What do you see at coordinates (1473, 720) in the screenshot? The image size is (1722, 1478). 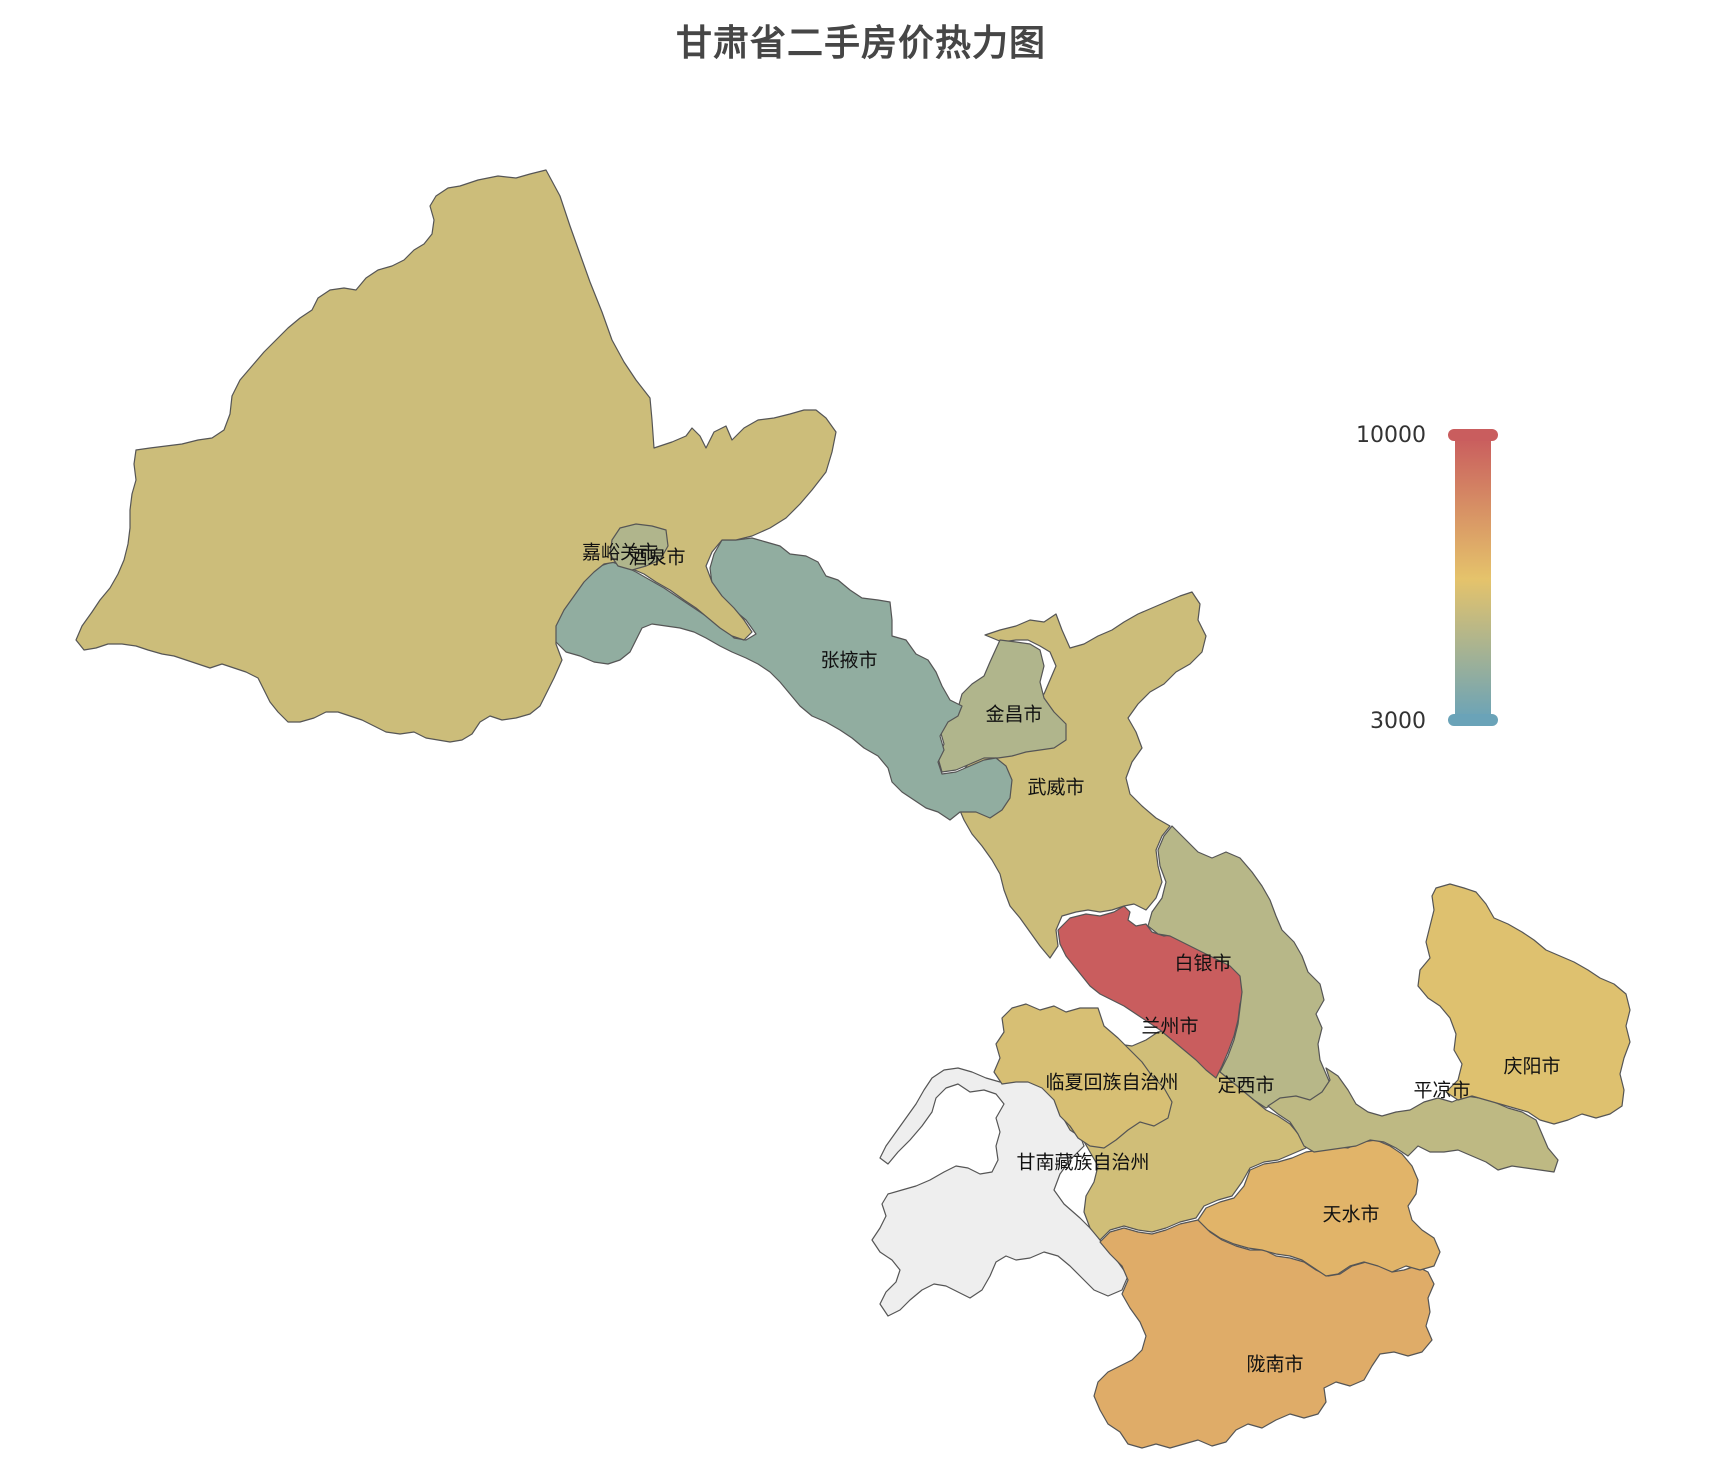 I see `visual-map-handle-min` at bounding box center [1473, 720].